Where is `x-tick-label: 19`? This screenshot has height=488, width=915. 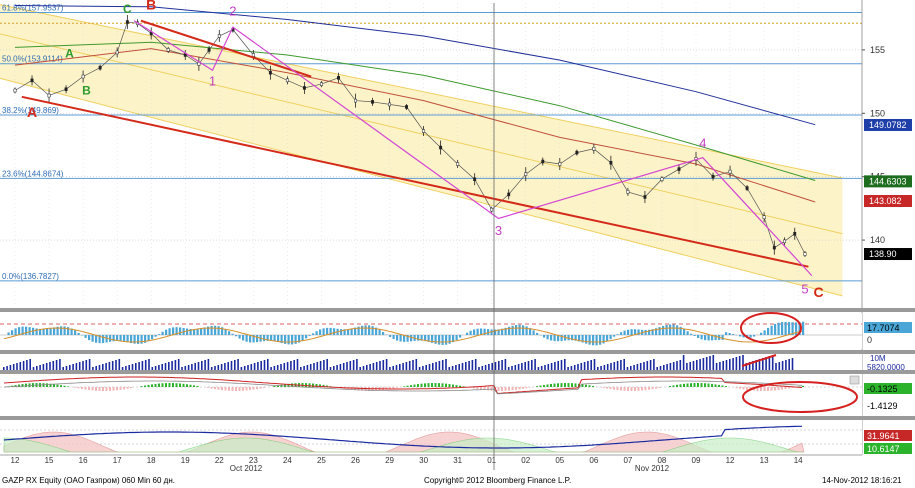 x-tick-label: 19 is located at coordinates (185, 460).